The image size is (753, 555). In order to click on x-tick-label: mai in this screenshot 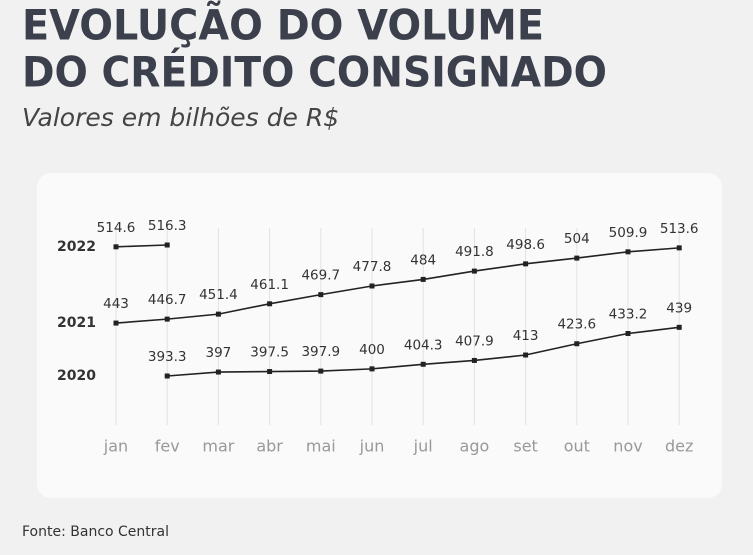, I will do `click(321, 446)`.